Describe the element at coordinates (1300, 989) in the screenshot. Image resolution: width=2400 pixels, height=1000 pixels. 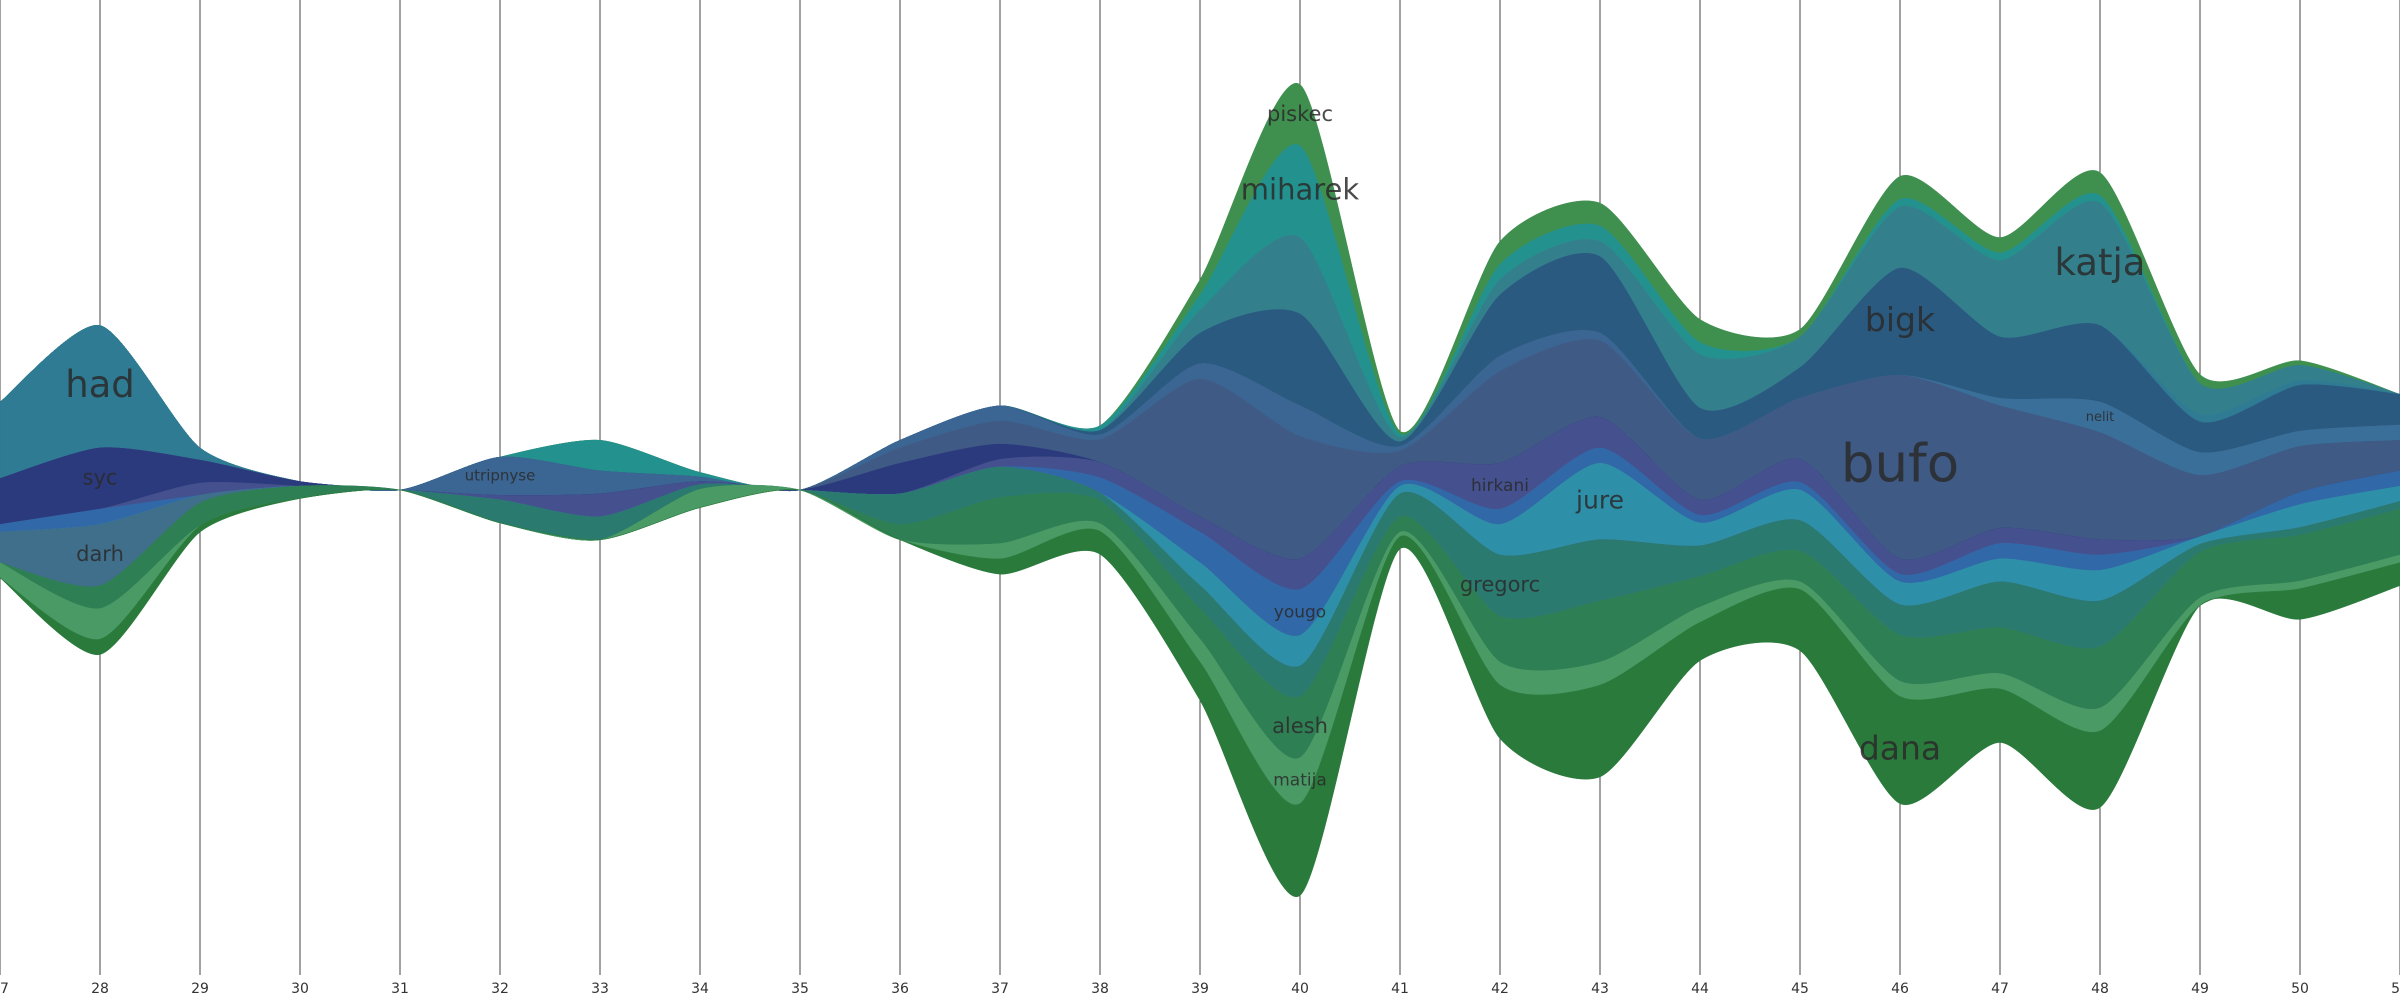
I see `x-tick-label: 40` at that location.